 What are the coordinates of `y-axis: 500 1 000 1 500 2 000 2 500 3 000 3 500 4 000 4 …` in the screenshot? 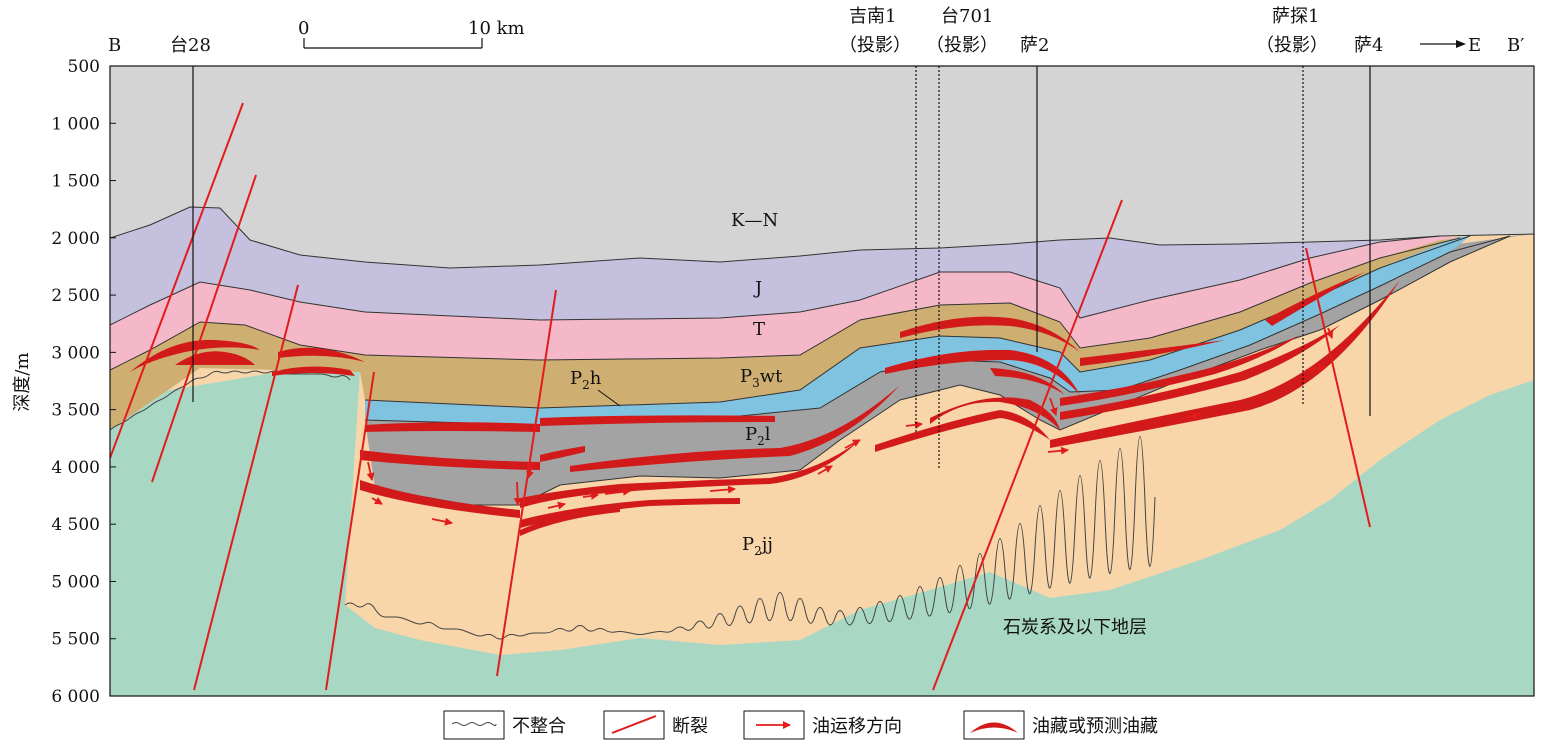 It's located at (83, 382).